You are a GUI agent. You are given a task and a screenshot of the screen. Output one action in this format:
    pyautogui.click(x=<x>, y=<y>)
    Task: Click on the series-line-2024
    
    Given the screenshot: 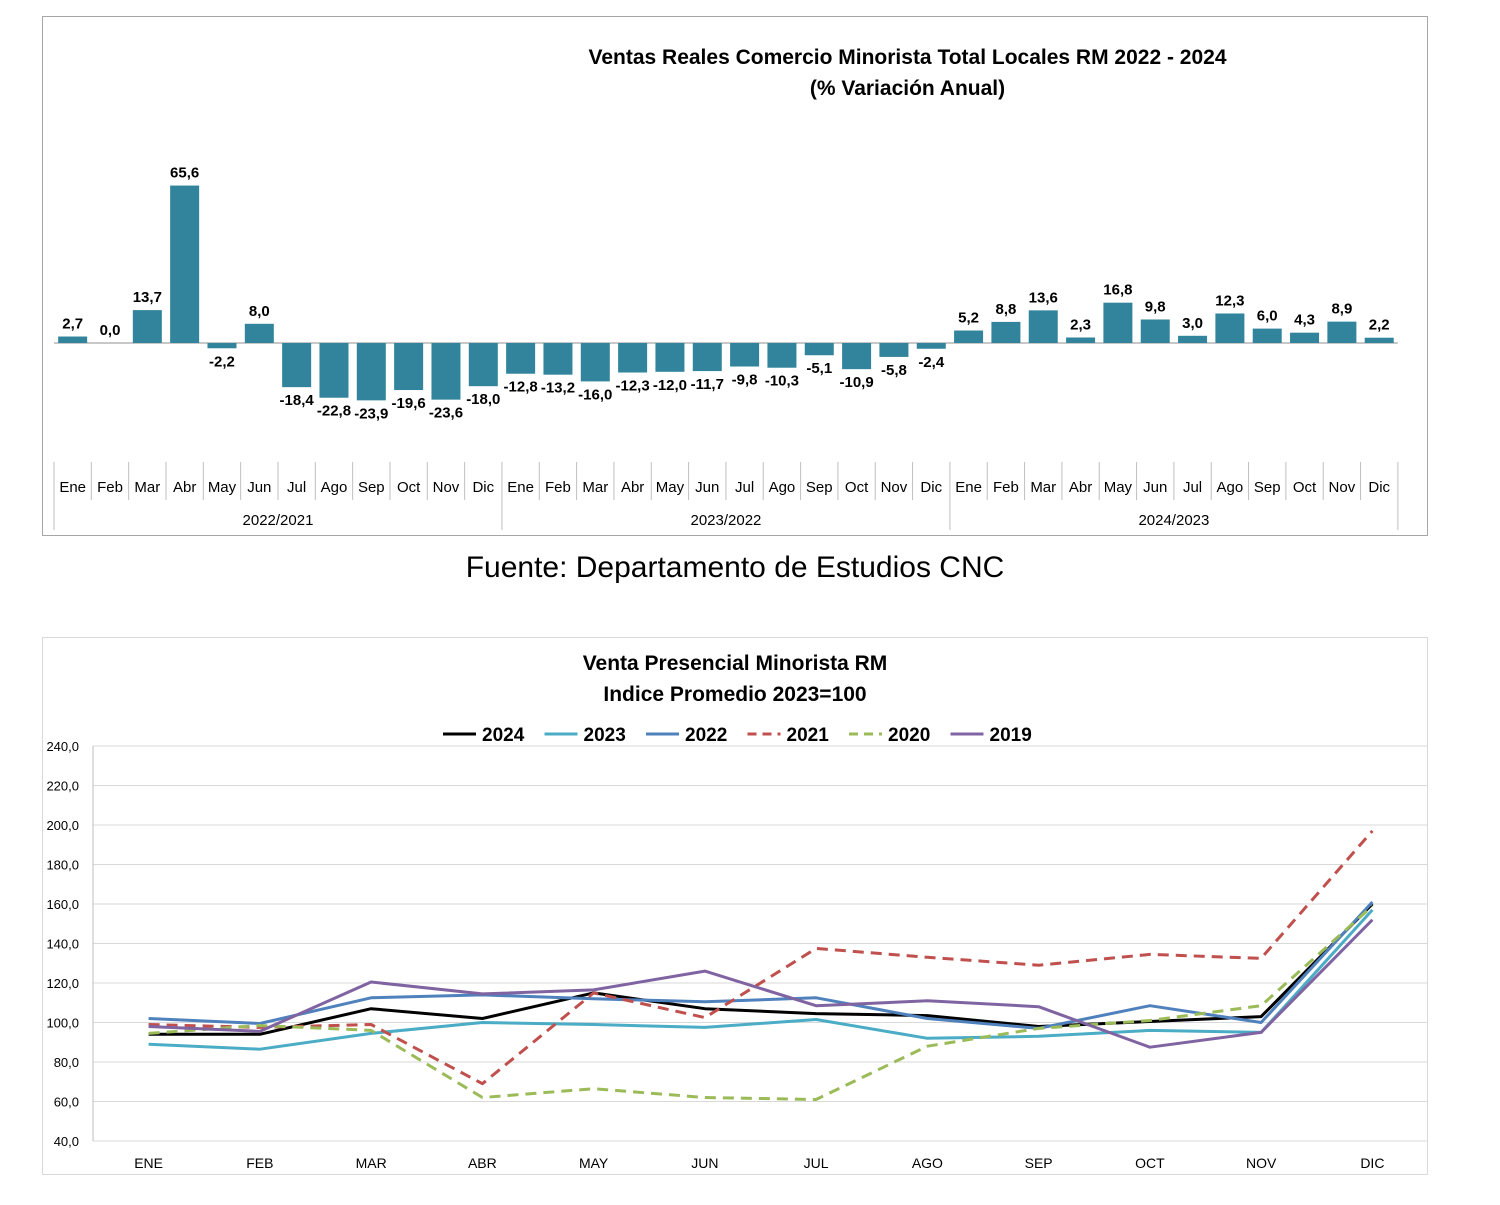 What is the action you would take?
    pyautogui.click(x=761, y=969)
    